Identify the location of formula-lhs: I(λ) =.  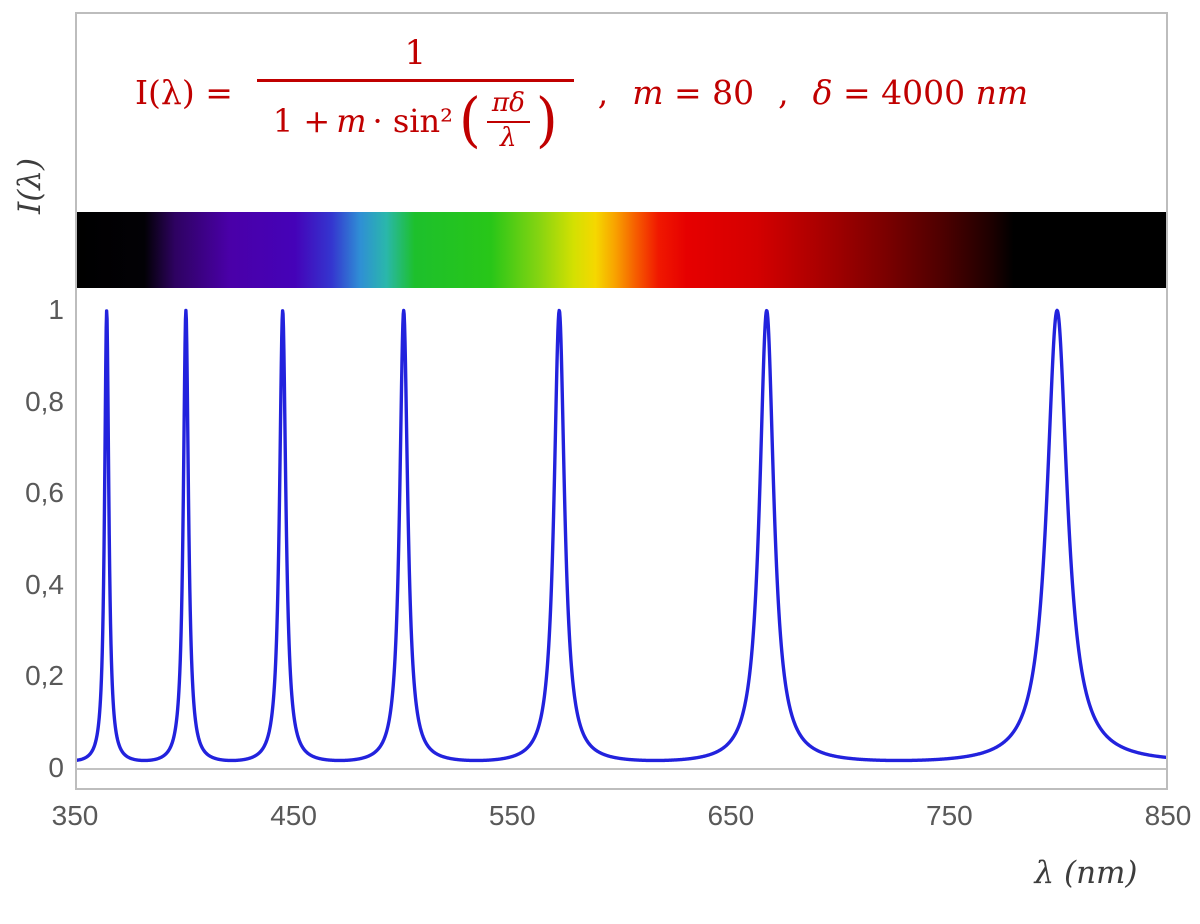
(184, 93).